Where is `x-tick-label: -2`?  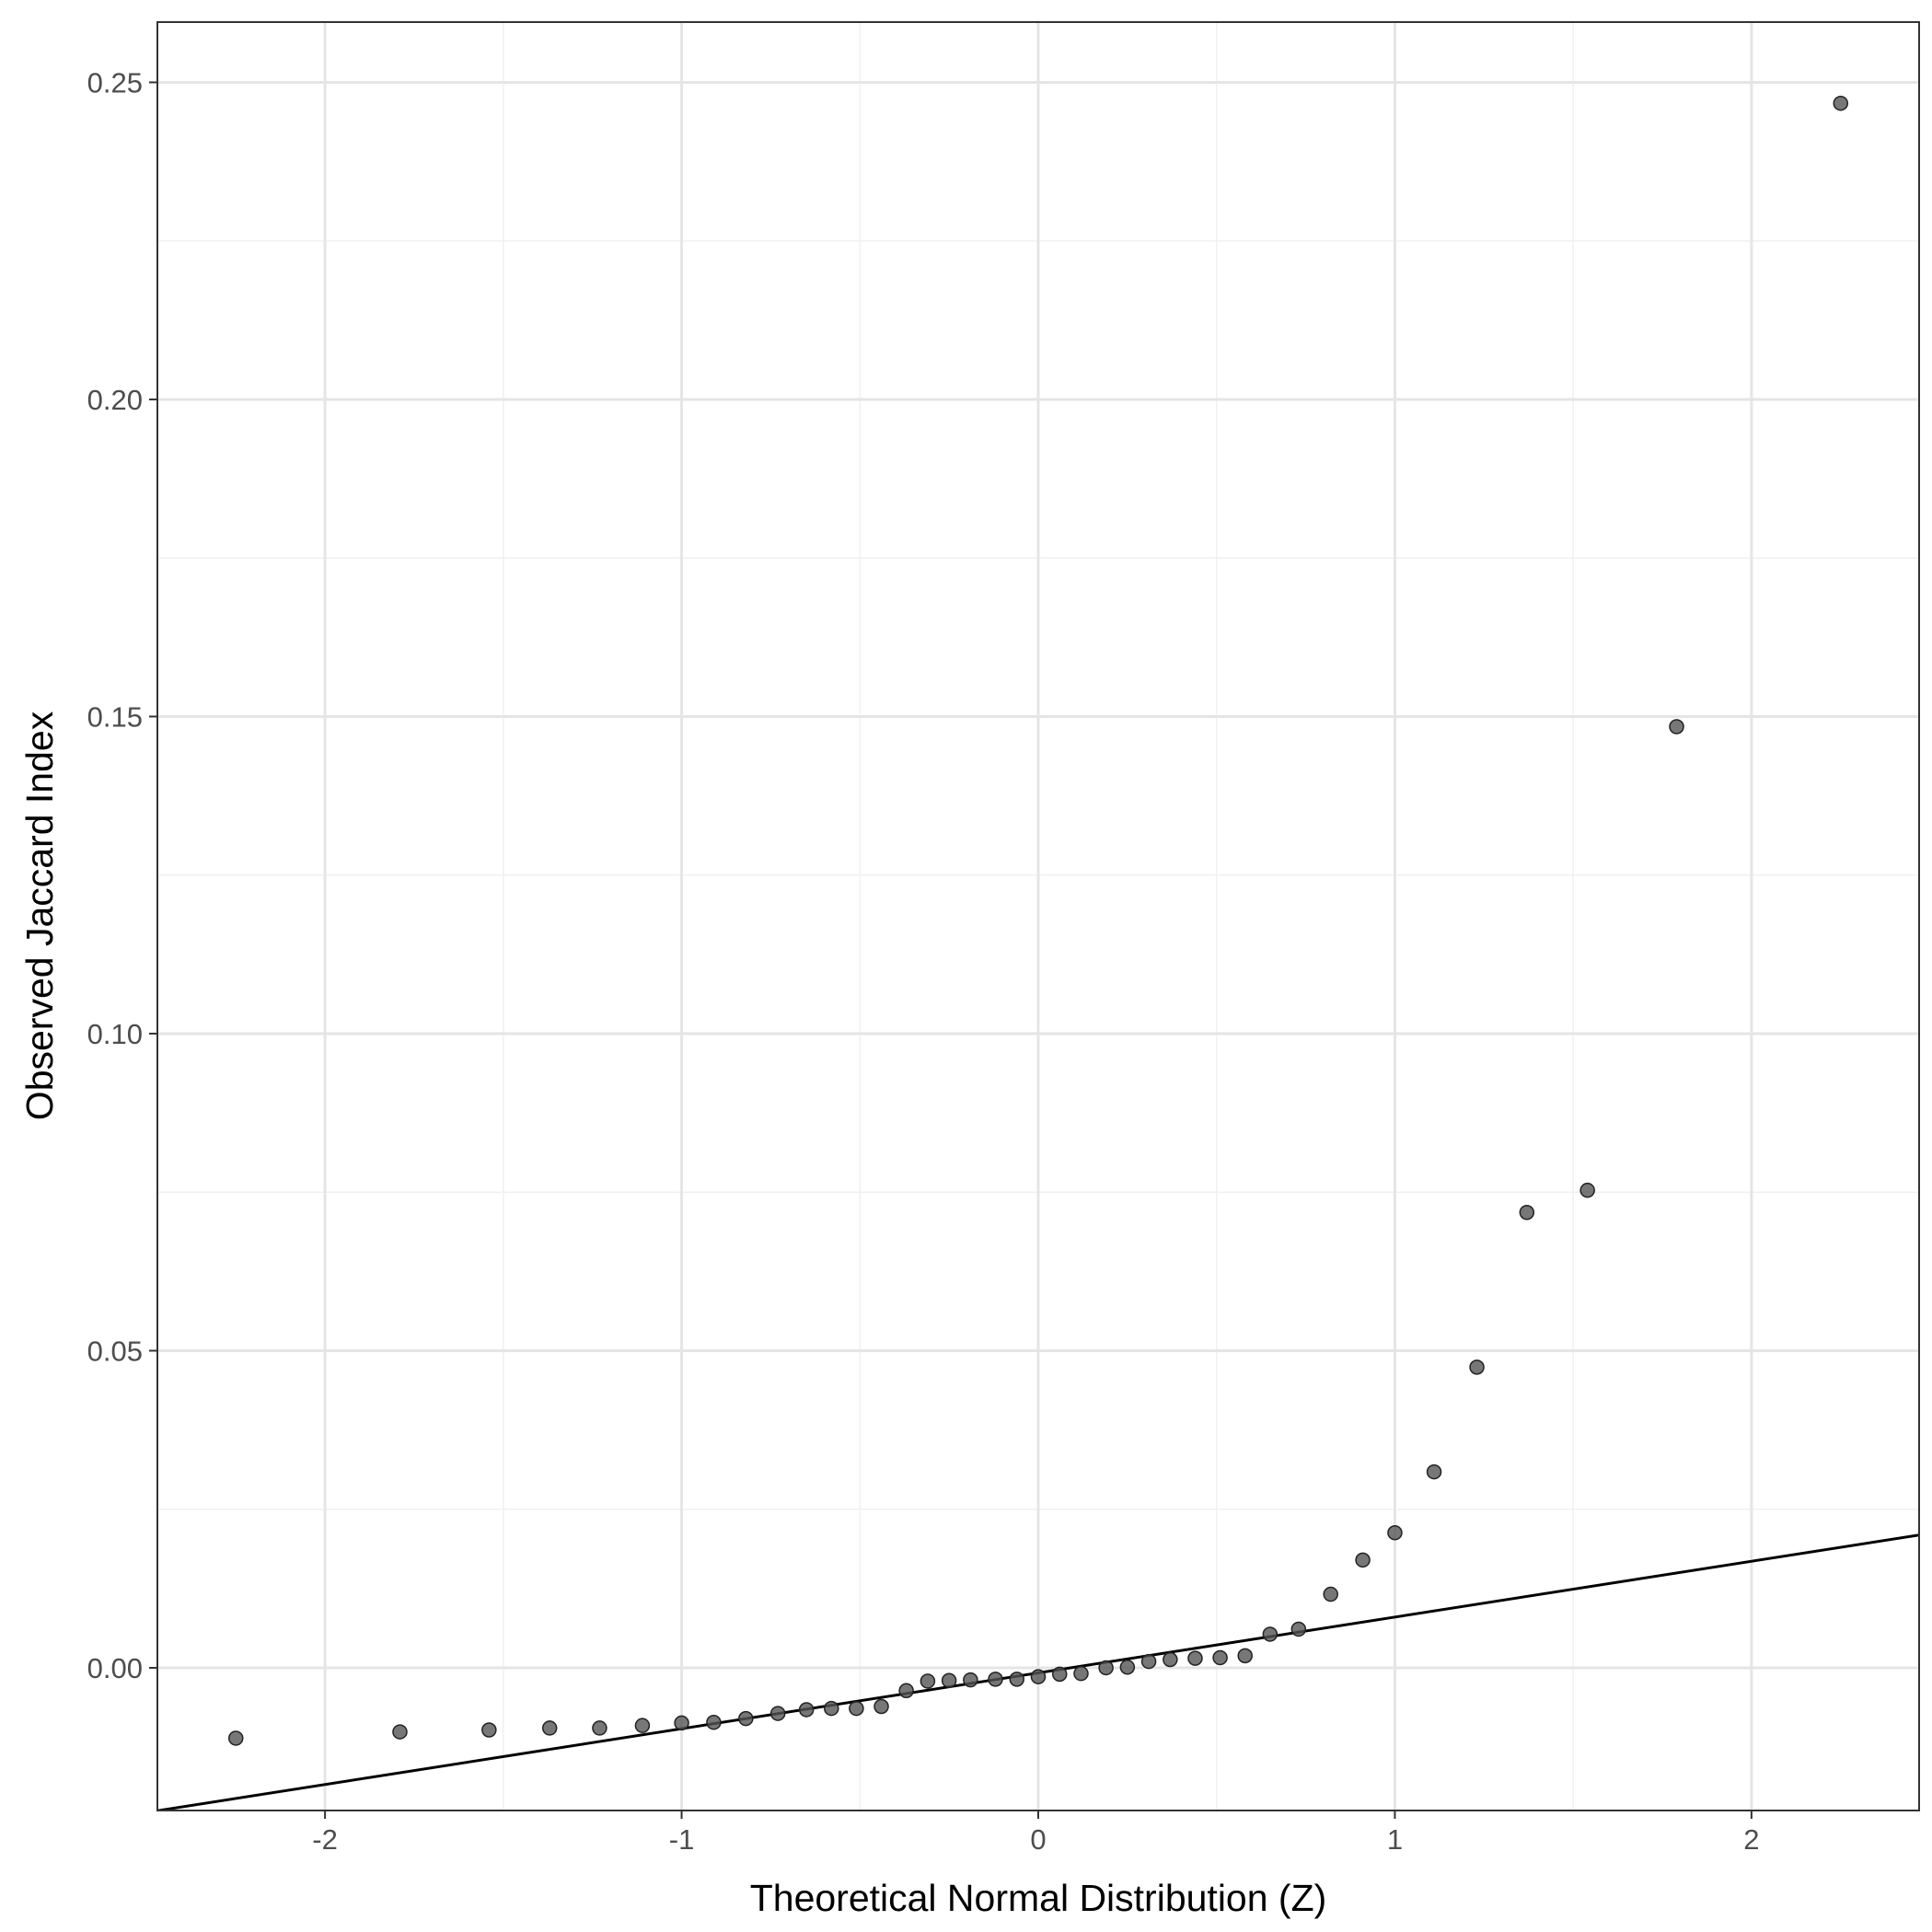 x-tick-label: -2 is located at coordinates (325, 1840).